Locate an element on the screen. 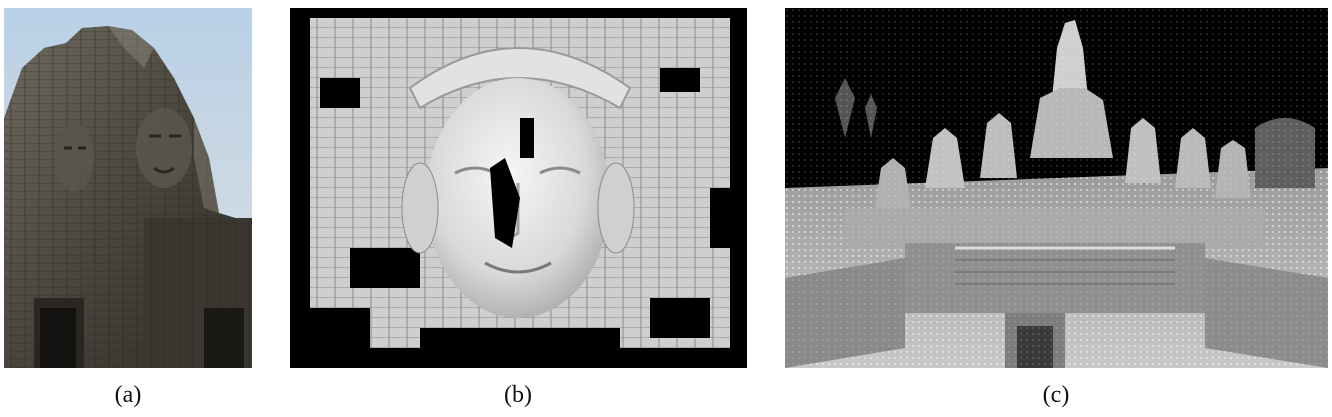 This screenshot has height=417, width=1332. panel-c-label: (c) is located at coordinates (1056, 395).